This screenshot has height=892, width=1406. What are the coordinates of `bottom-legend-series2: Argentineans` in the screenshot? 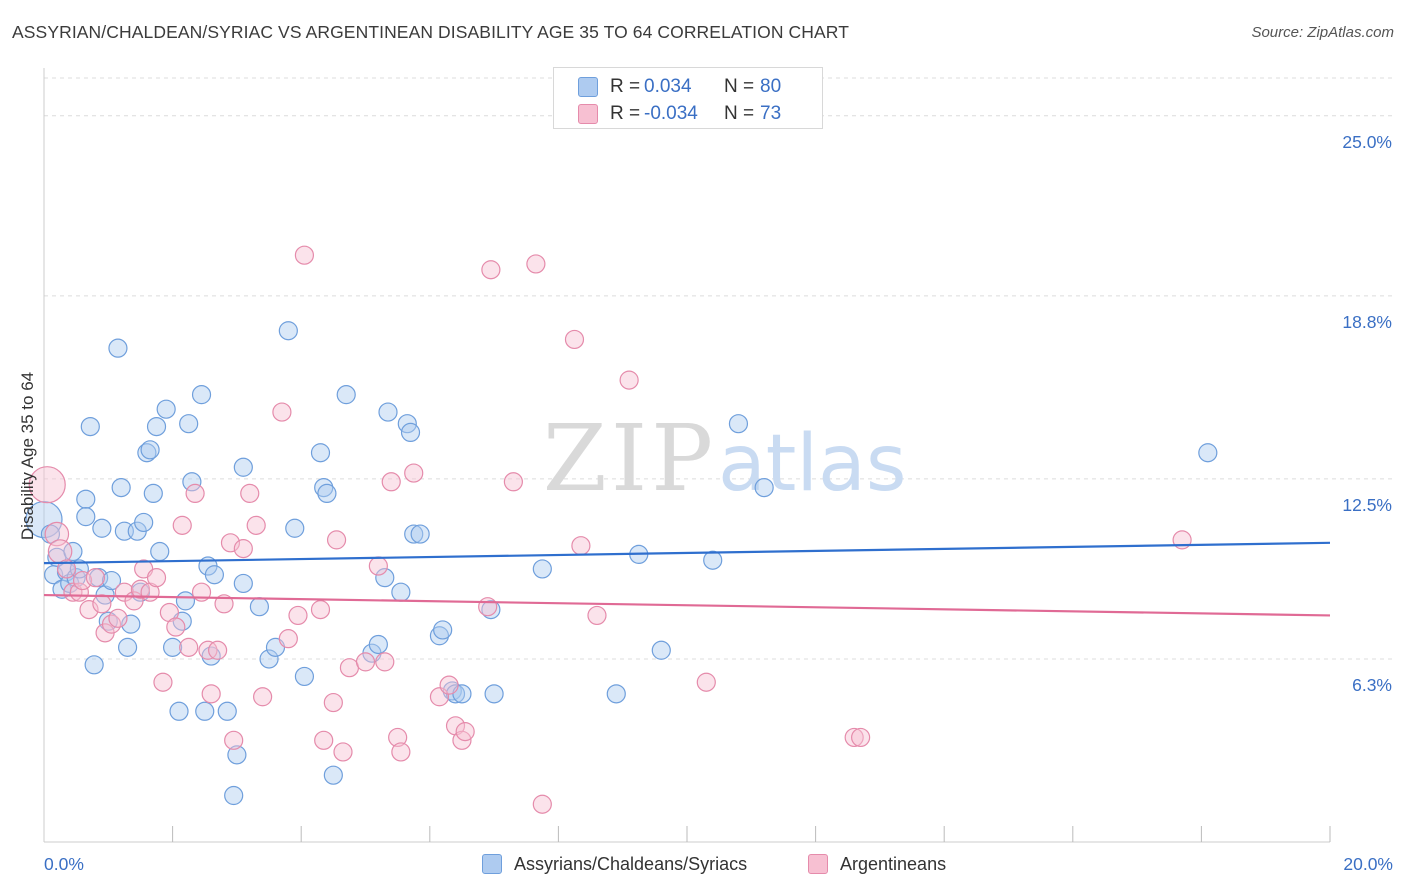 It's located at (877, 864).